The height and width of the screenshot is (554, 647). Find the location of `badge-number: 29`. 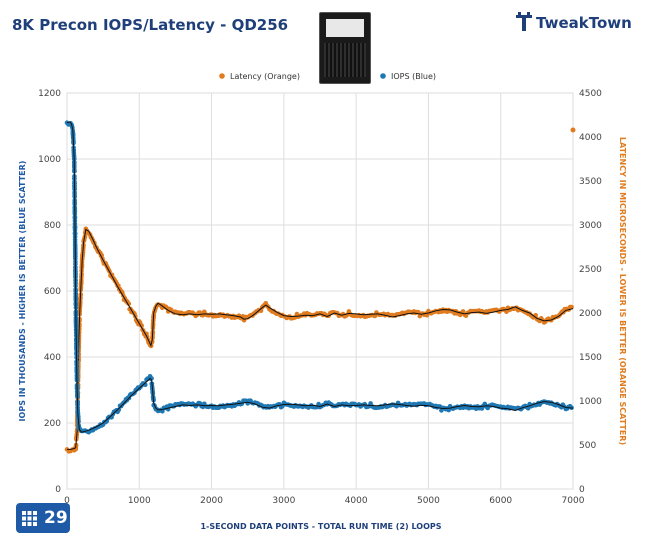

badge-number: 29 is located at coordinates (56, 518).